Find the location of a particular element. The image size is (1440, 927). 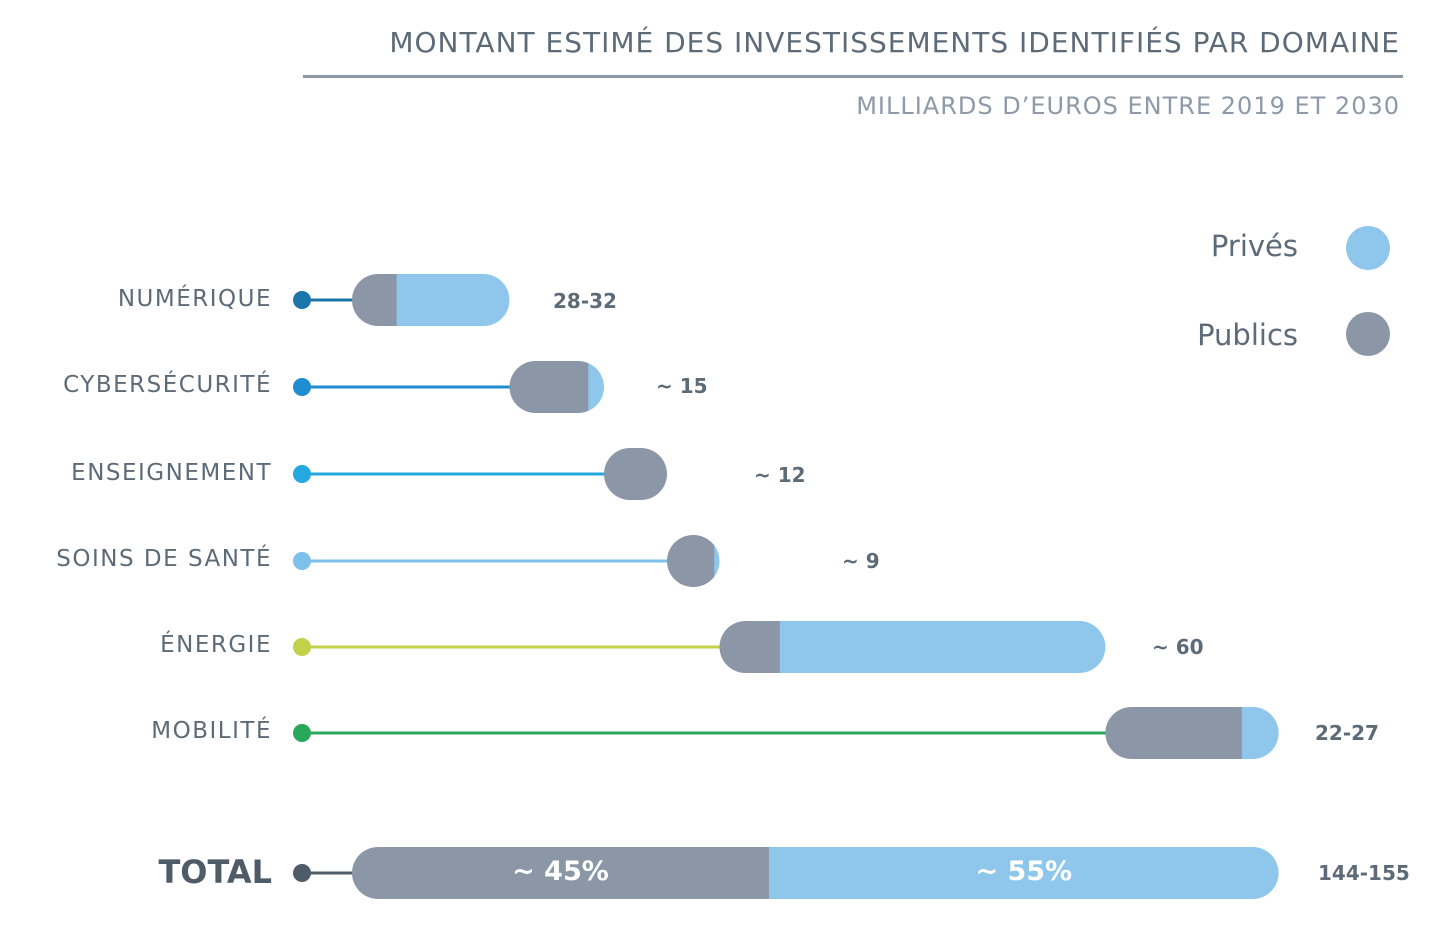

category-label-enseignement: ENSEIGNEMENT is located at coordinates (171, 473).